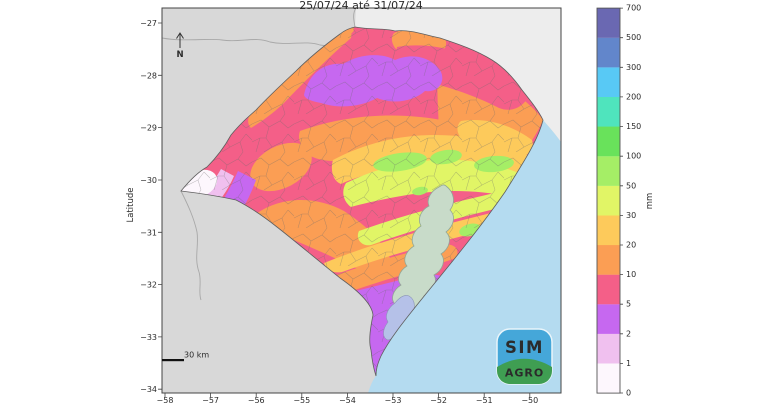 The width and height of the screenshot is (780, 405). What do you see at coordinates (173, 360) in the screenshot?
I see `scale-bar-line` at bounding box center [173, 360].